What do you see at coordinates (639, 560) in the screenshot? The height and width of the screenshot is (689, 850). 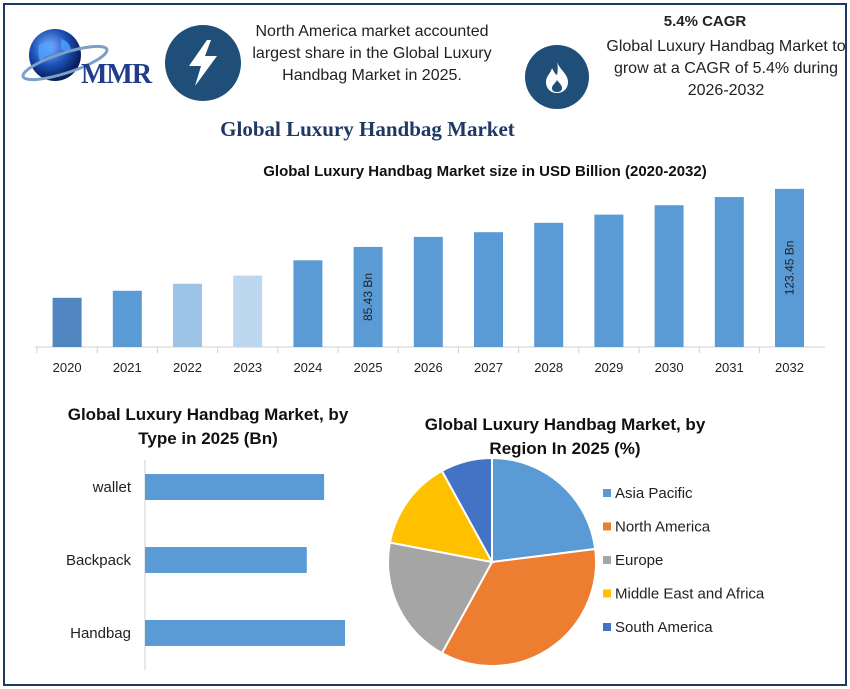 I see `legend-label: Europe` at bounding box center [639, 560].